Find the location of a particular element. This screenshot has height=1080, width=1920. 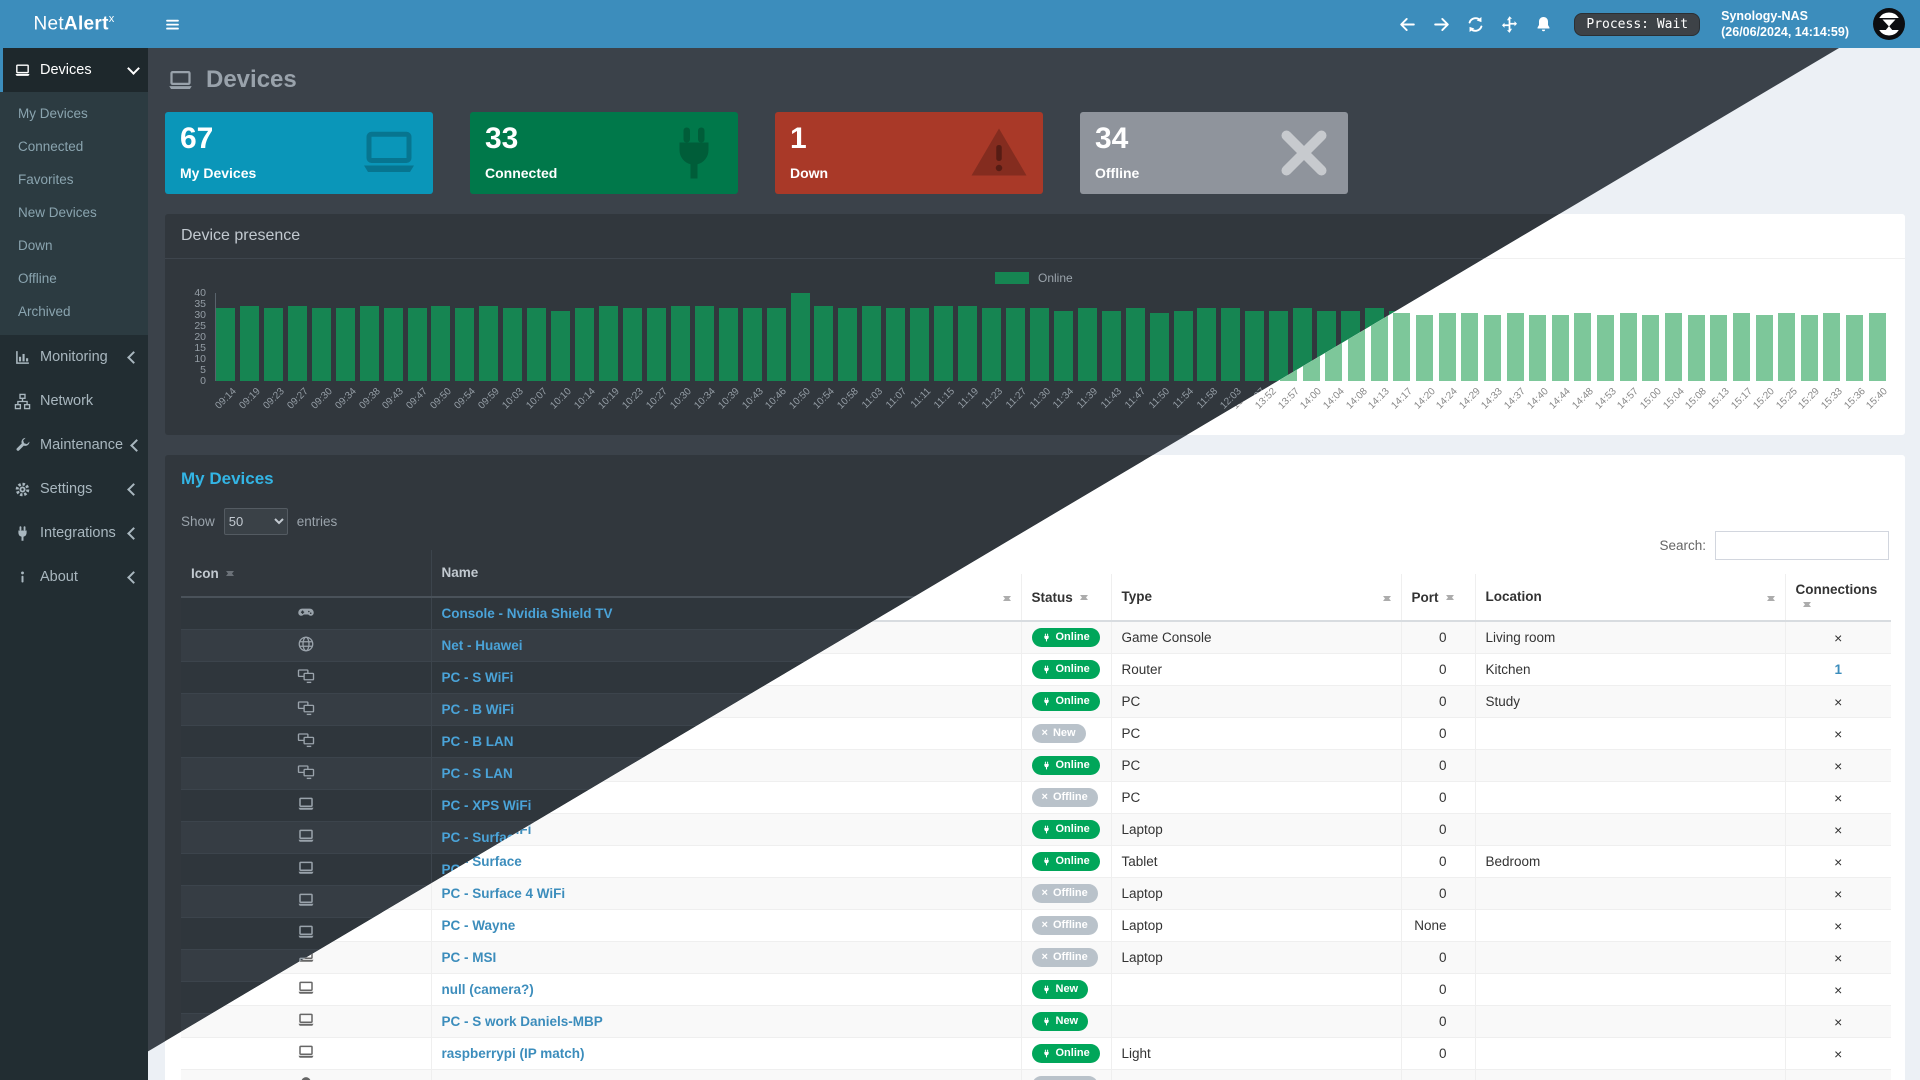

device-name-link: PC - Wayne is located at coordinates (478, 925).